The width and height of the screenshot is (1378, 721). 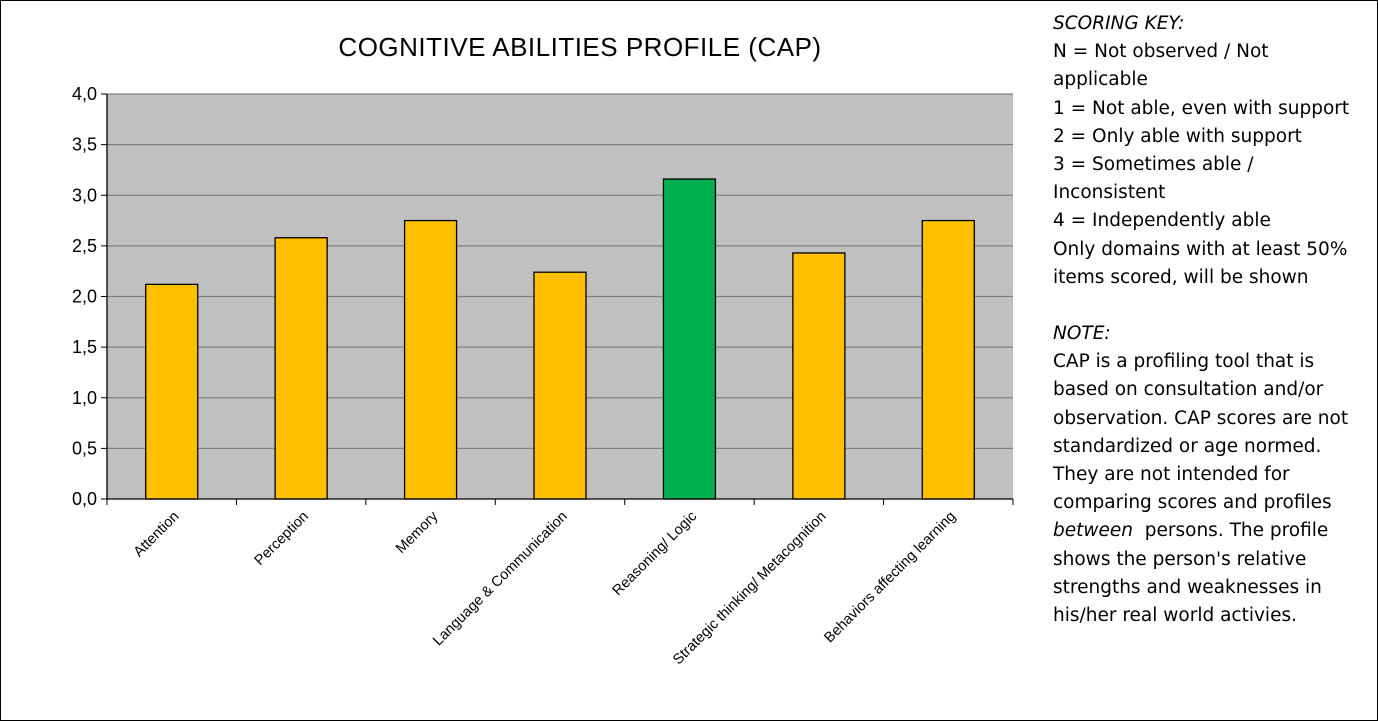 I want to click on y-tick-label: 2,0, so click(x=84, y=297).